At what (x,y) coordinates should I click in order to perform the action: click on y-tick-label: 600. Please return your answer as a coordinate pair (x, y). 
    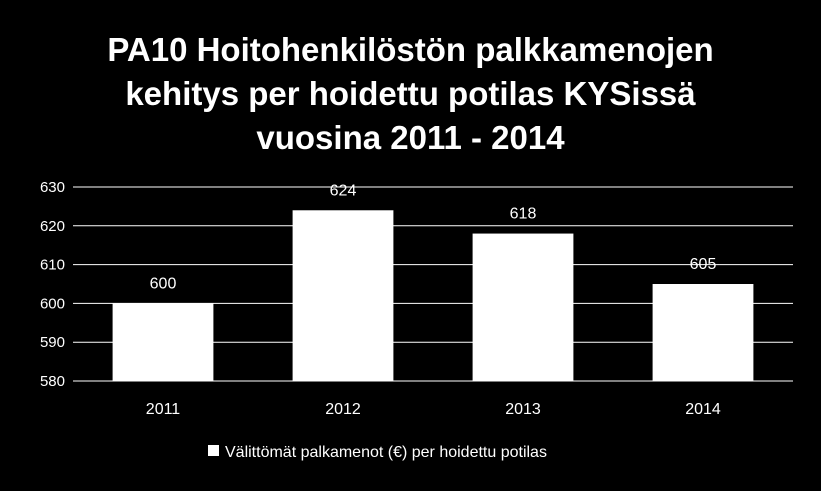
    Looking at the image, I should click on (52, 303).